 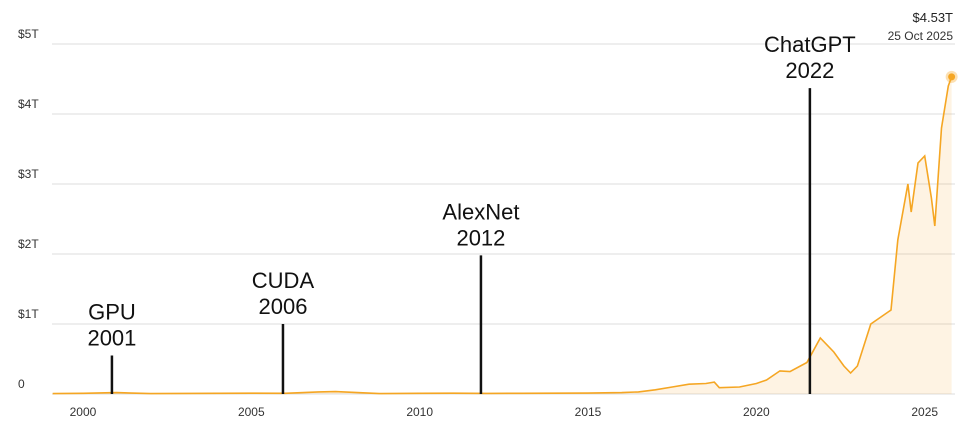 What do you see at coordinates (83, 412) in the screenshot?
I see `x-tick-label: 2000` at bounding box center [83, 412].